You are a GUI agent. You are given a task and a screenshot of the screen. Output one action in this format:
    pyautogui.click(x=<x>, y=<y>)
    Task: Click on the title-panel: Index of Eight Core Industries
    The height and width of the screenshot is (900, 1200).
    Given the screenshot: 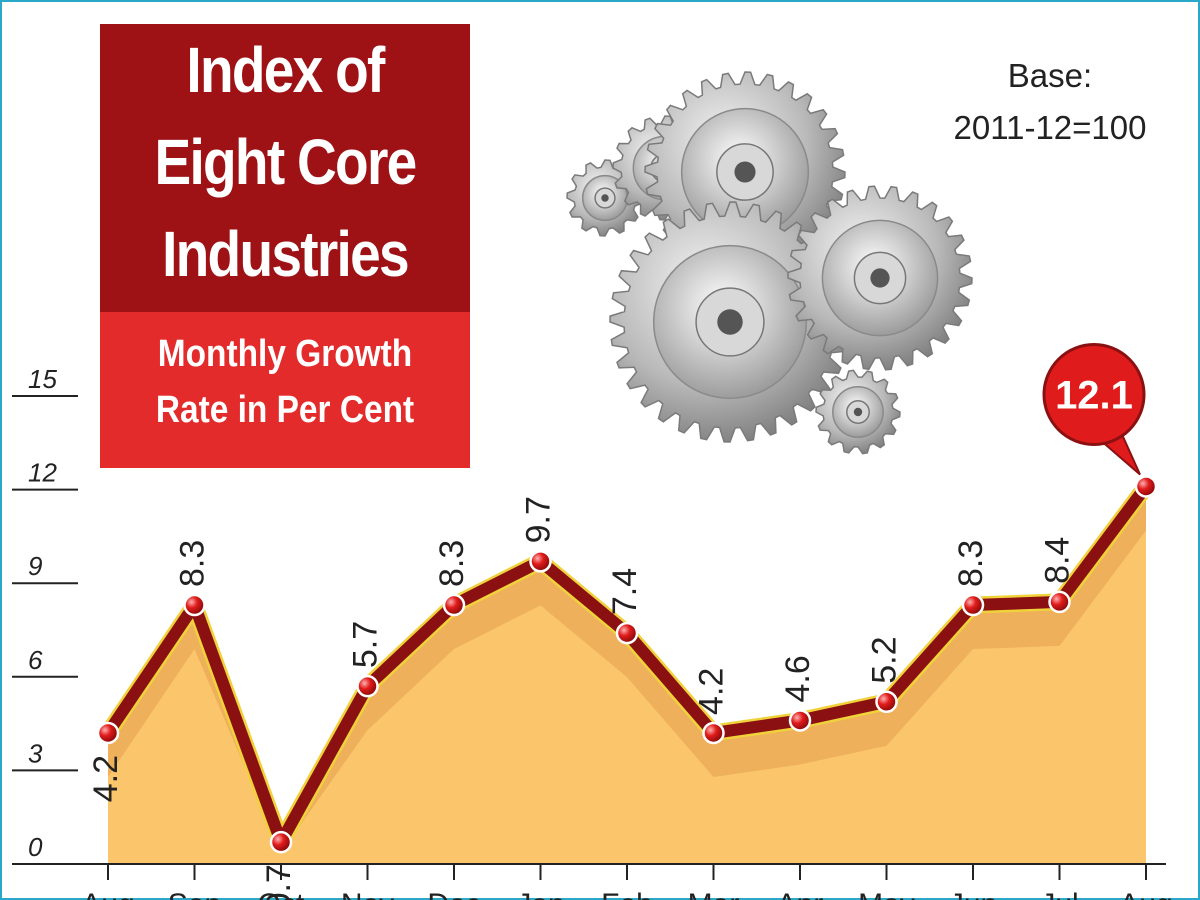 What is the action you would take?
    pyautogui.click(x=285, y=168)
    